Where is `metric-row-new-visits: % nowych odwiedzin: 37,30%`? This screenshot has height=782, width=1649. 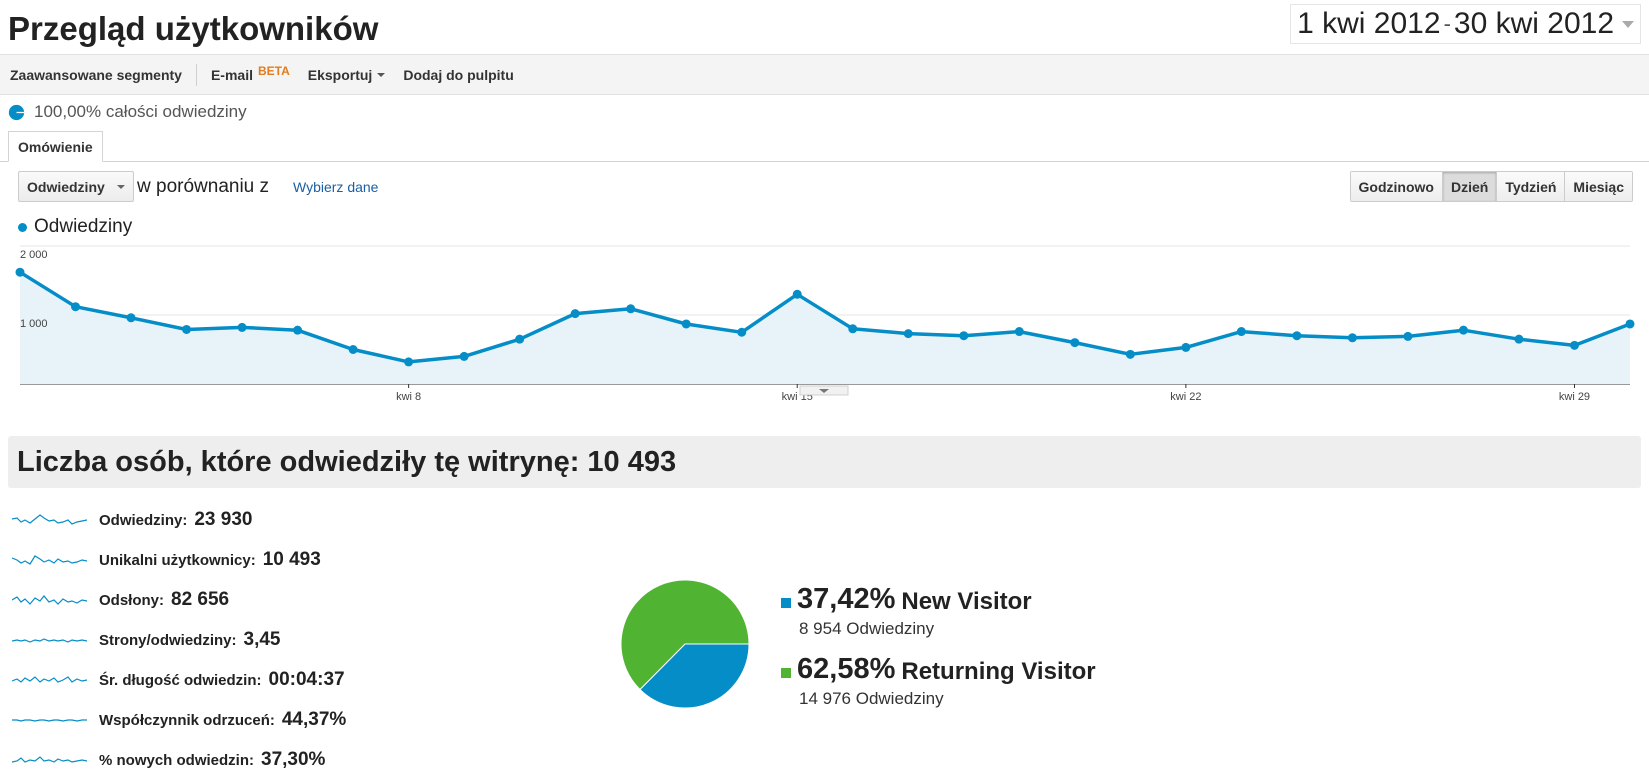
metric-row-new-visits: % nowych odwiedzin: 37,30% is located at coordinates (168, 760).